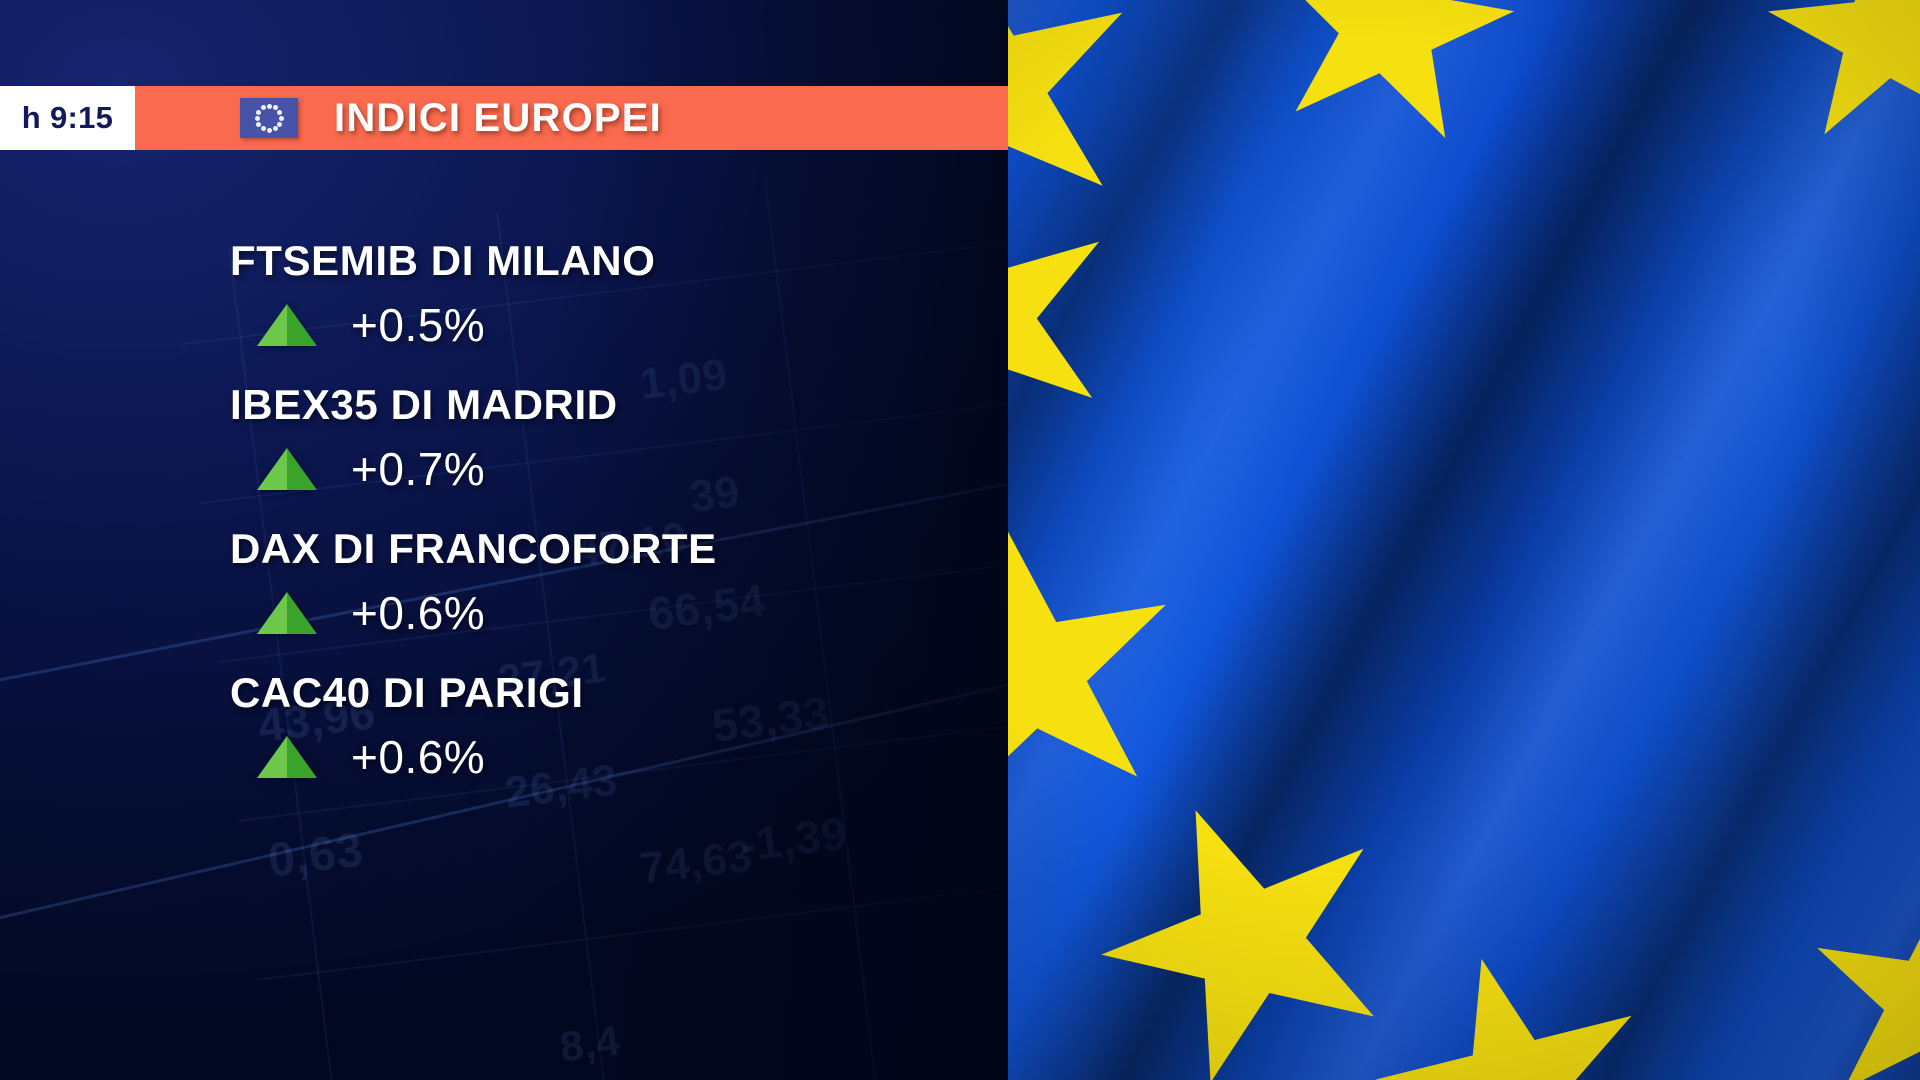 This screenshot has height=1080, width=1920. What do you see at coordinates (418, 325) in the screenshot?
I see `index-change-value: +0.5%` at bounding box center [418, 325].